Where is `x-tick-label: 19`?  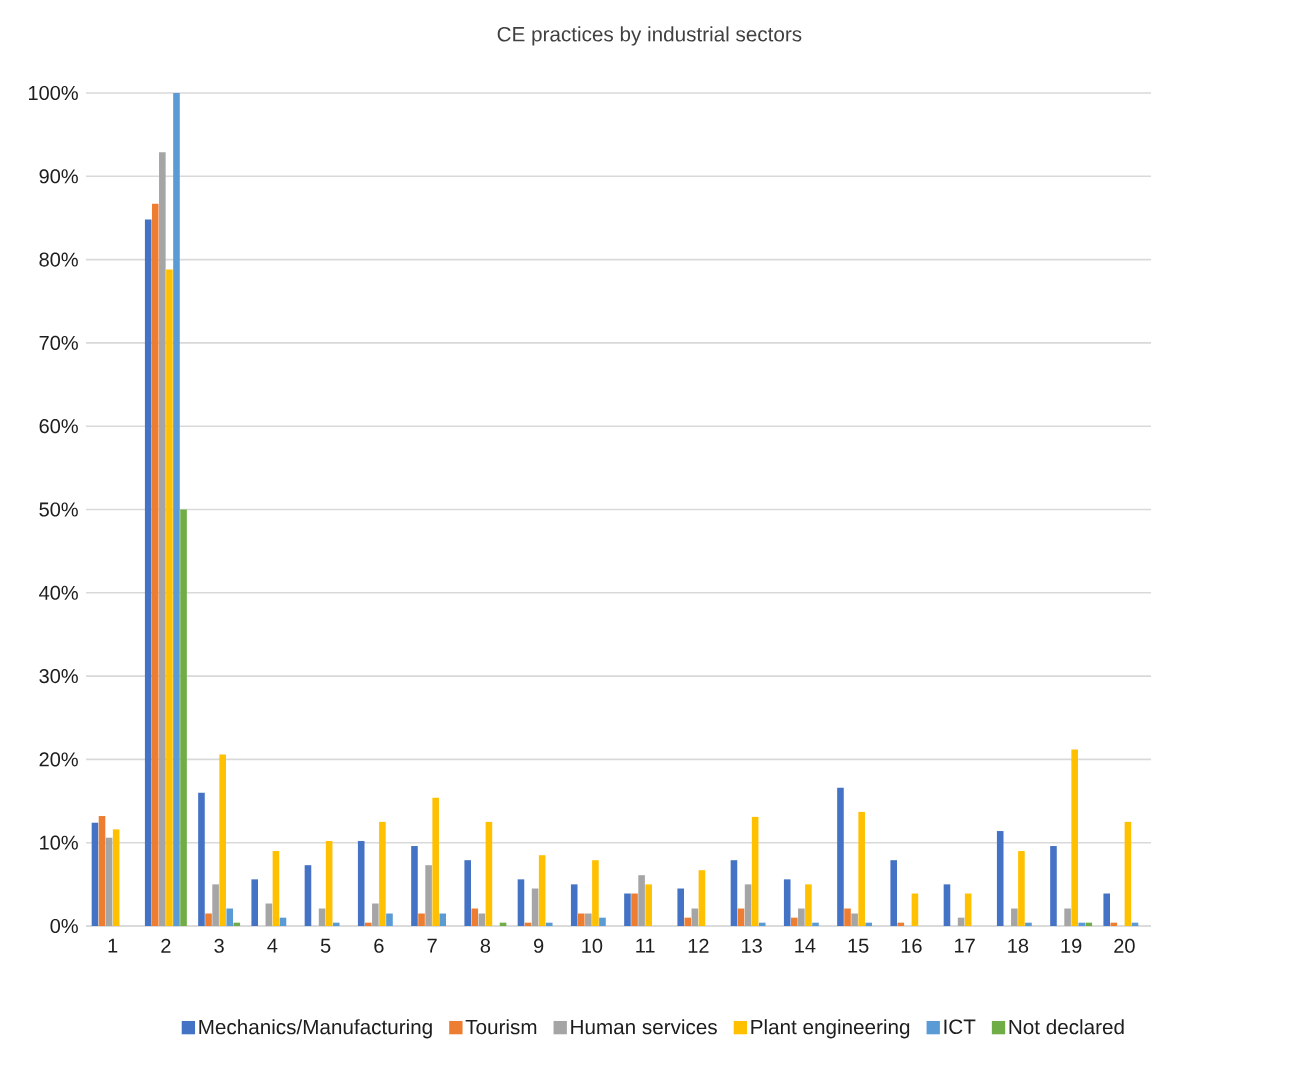
x-tick-label: 19 is located at coordinates (1071, 945).